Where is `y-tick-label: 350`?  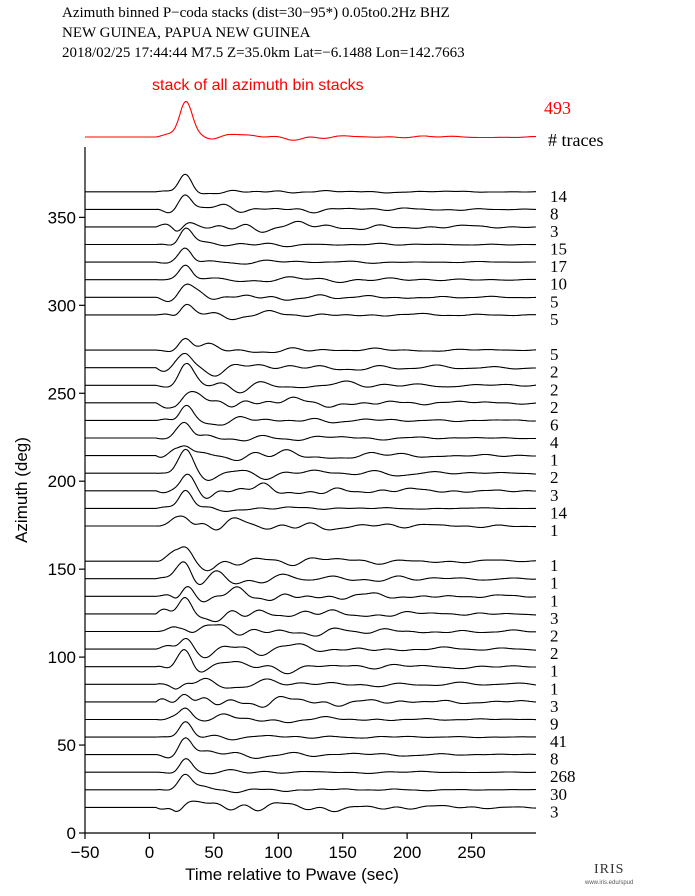 y-tick-label: 350 is located at coordinates (62, 217).